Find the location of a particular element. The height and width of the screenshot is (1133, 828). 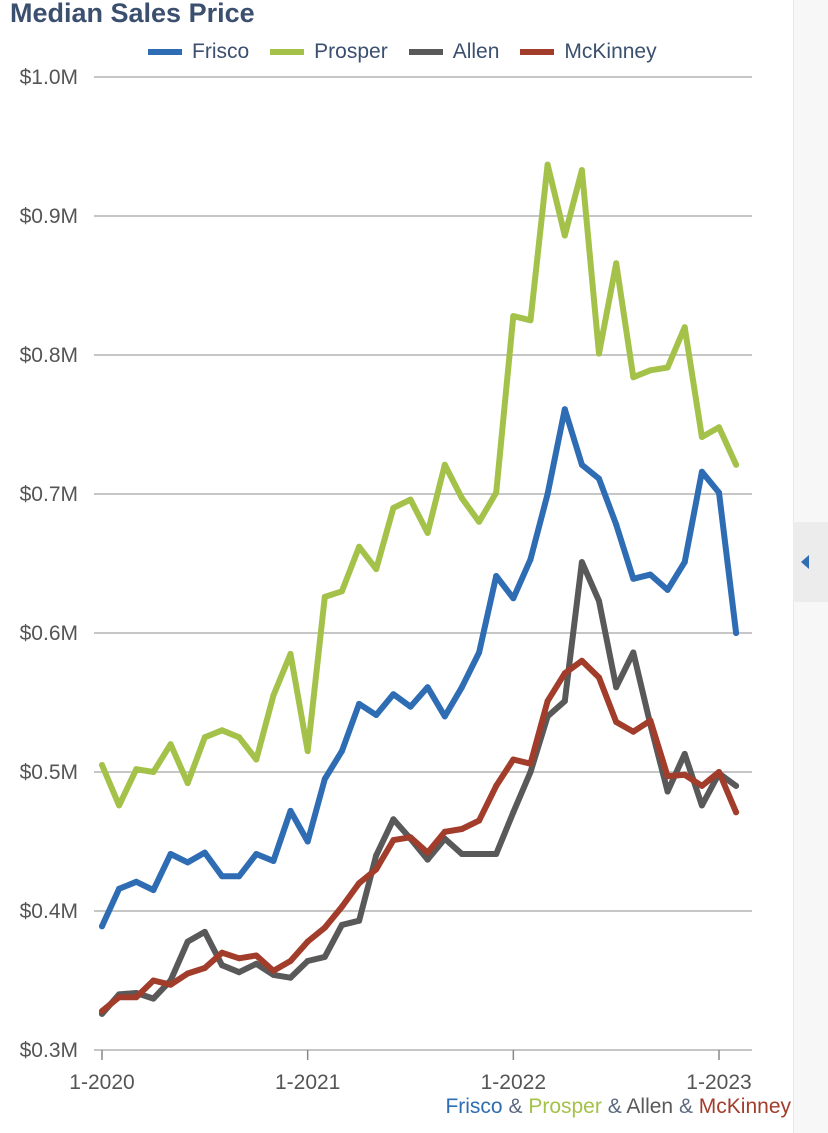

y-tick-label: $0.4M is located at coordinates (49, 911).